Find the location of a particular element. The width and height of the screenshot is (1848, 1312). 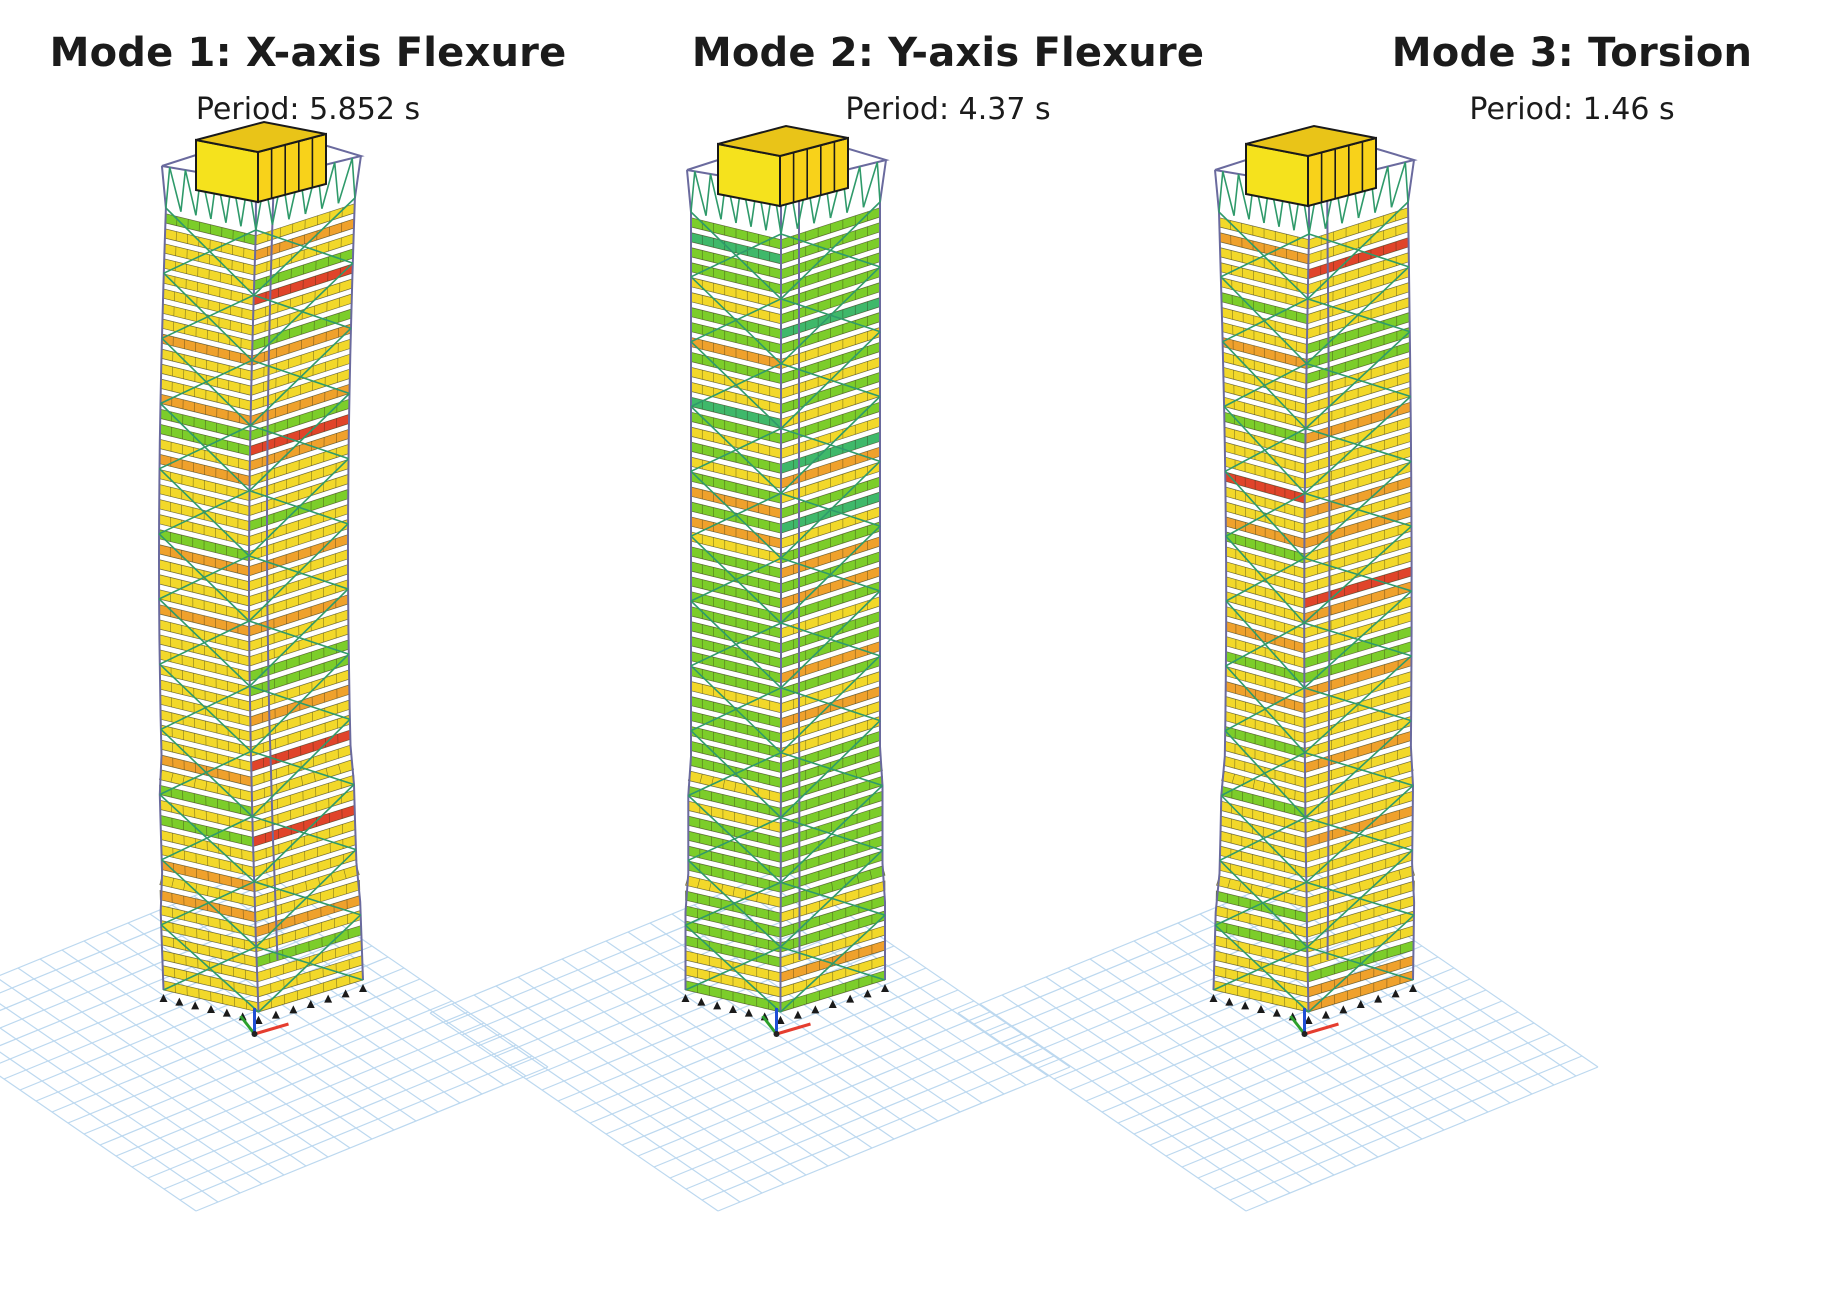

mode-title: Mode 2: Y-axis Flexure is located at coordinates (948, 53).